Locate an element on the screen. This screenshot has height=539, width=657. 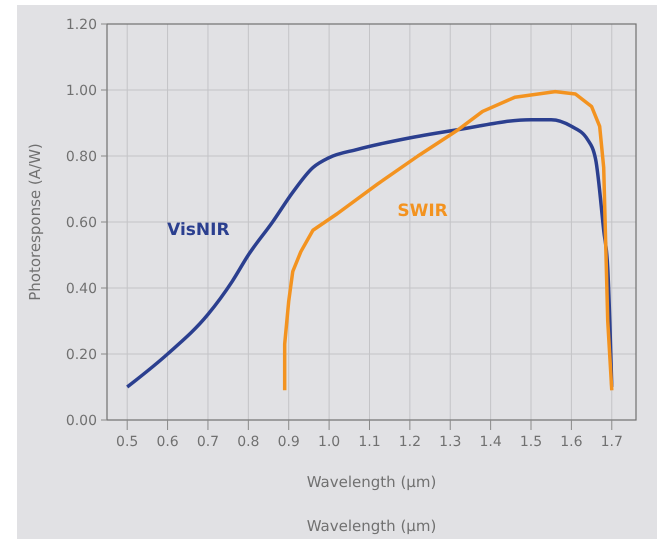
y-tick-label: 0.80 is located at coordinates (81, 157).